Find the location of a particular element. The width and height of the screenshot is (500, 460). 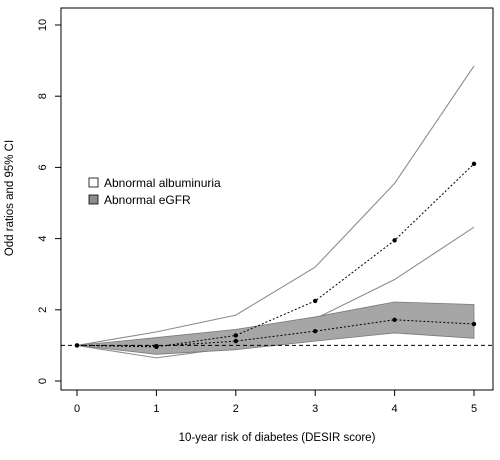

y-axis-title: Odd ratios and 95% CI is located at coordinates (10, 198).